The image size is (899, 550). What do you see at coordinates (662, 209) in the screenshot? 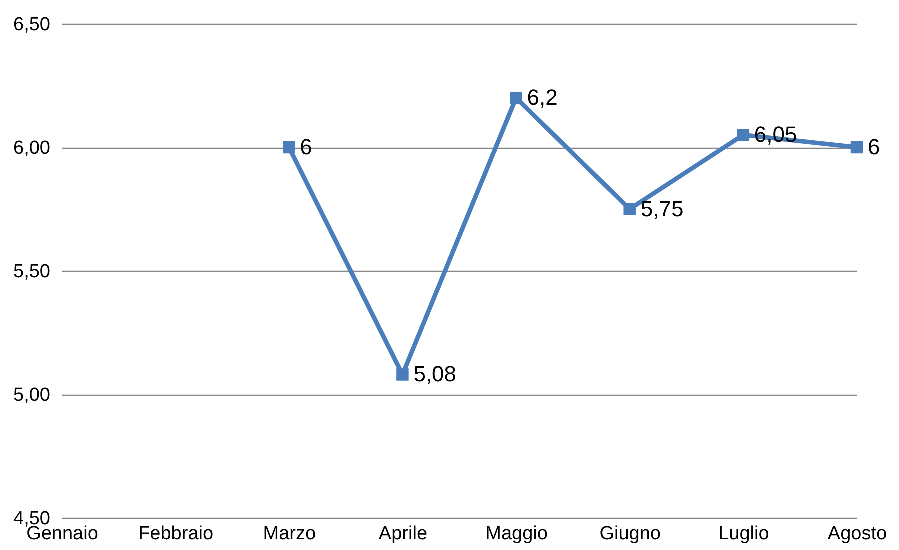
I see `data-label: 5,75` at bounding box center [662, 209].